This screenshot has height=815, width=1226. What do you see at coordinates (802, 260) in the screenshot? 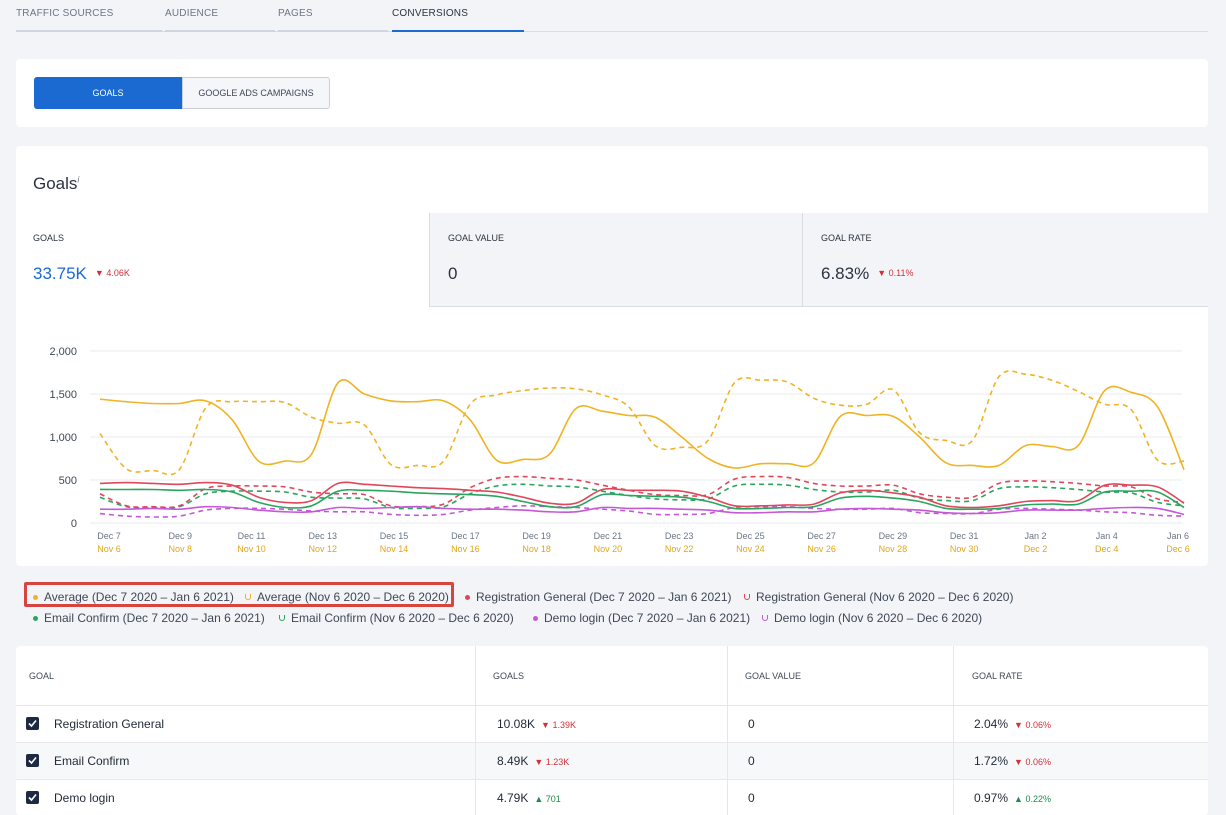
I see `kpi-divider` at bounding box center [802, 260].